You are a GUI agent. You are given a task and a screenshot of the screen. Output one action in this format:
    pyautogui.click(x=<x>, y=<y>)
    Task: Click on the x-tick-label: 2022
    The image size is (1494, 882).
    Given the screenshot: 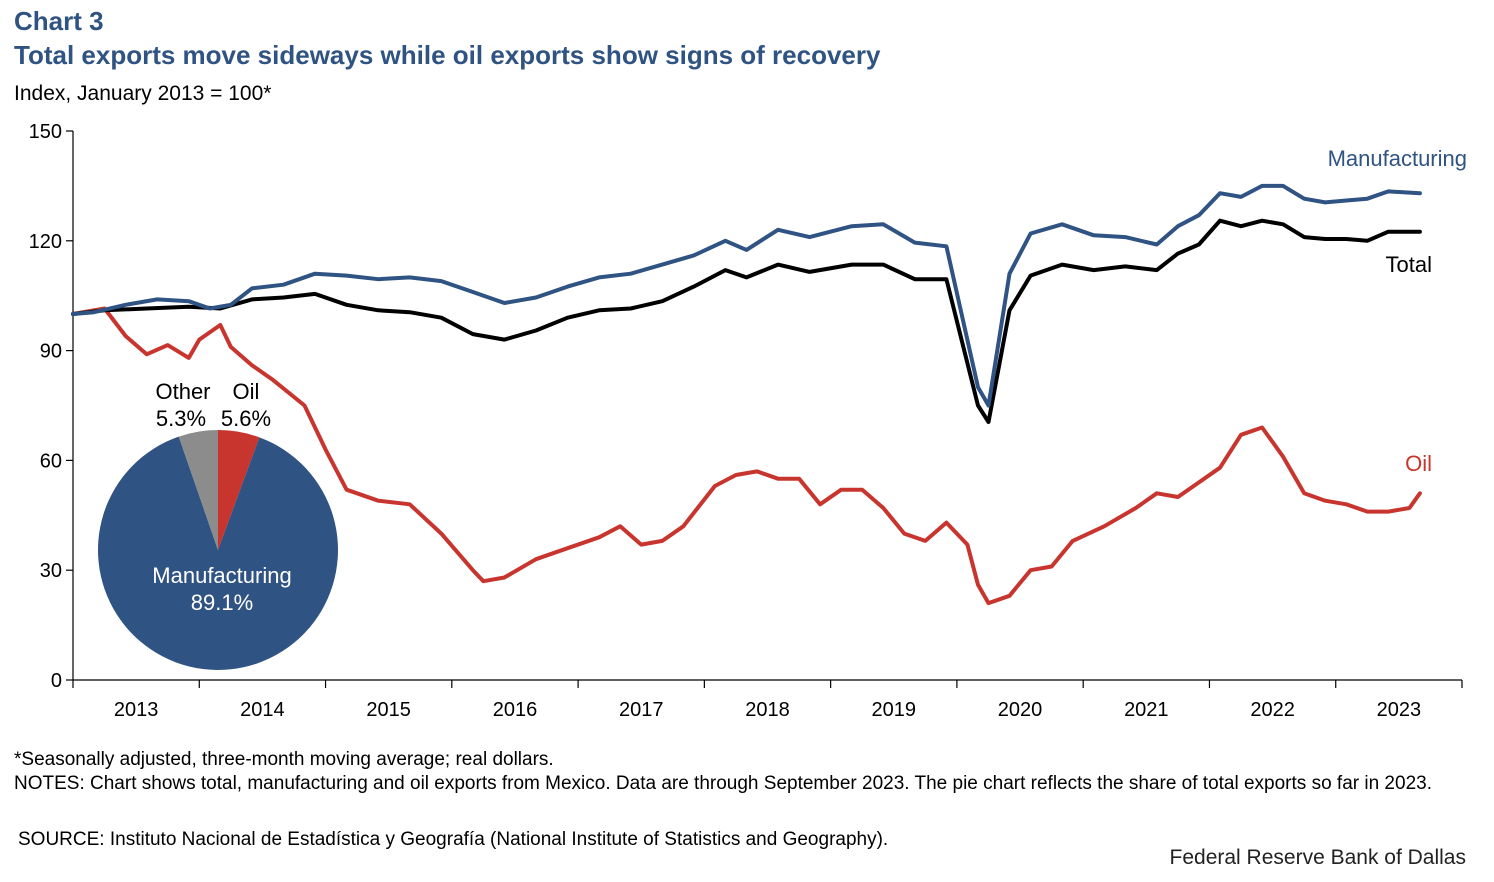 What is the action you would take?
    pyautogui.click(x=1272, y=710)
    